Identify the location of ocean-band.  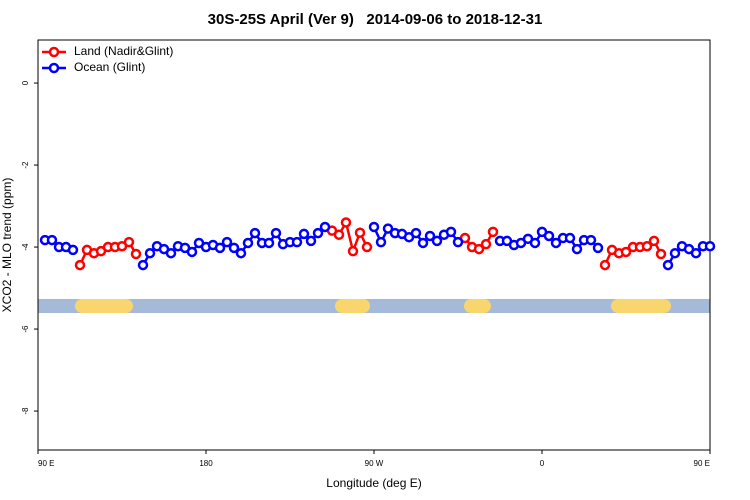
(374, 306).